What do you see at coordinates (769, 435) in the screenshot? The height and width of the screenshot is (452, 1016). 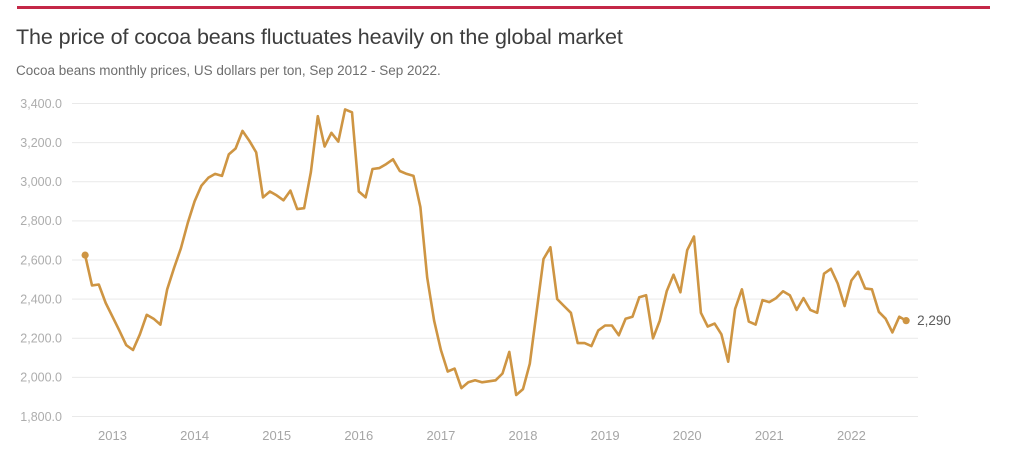 I see `x-tick-label: 2021` at bounding box center [769, 435].